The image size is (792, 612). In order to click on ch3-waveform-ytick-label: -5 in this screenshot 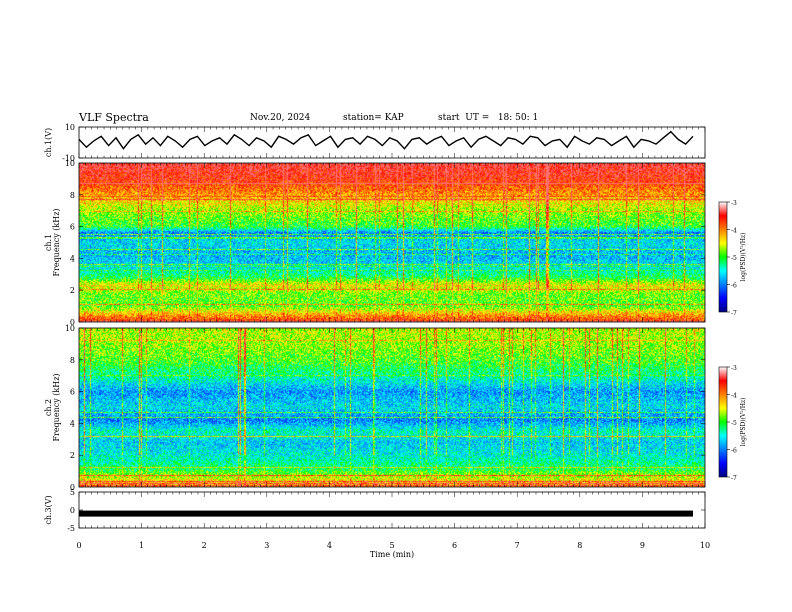, I will do `click(71, 528)`.